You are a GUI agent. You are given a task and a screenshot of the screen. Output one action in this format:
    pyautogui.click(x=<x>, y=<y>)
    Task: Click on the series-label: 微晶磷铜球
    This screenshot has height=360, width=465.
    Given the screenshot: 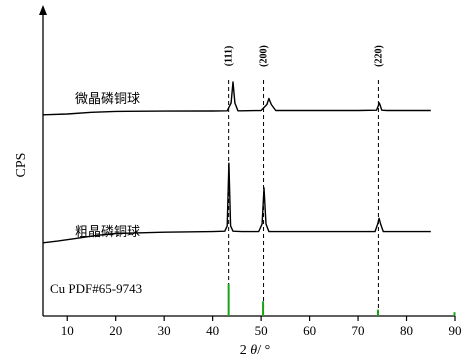 What is the action you would take?
    pyautogui.click(x=107, y=98)
    